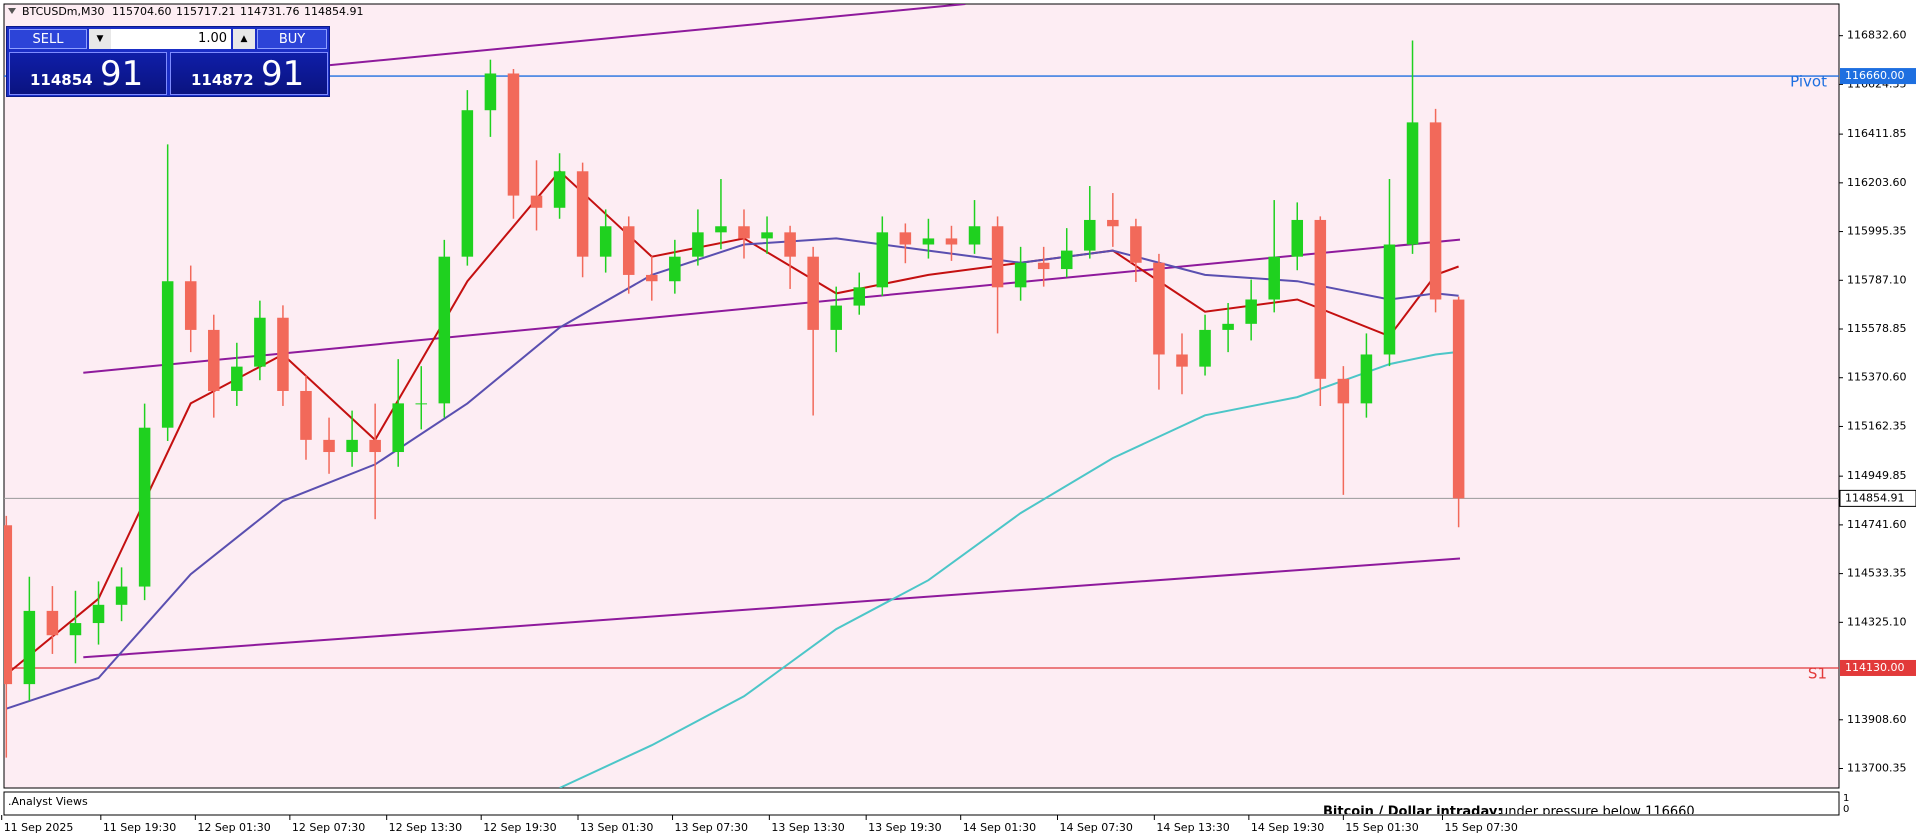 The width and height of the screenshot is (1916, 840). Describe the element at coordinates (1877, 498) in the screenshot. I see `current-price-box` at that location.